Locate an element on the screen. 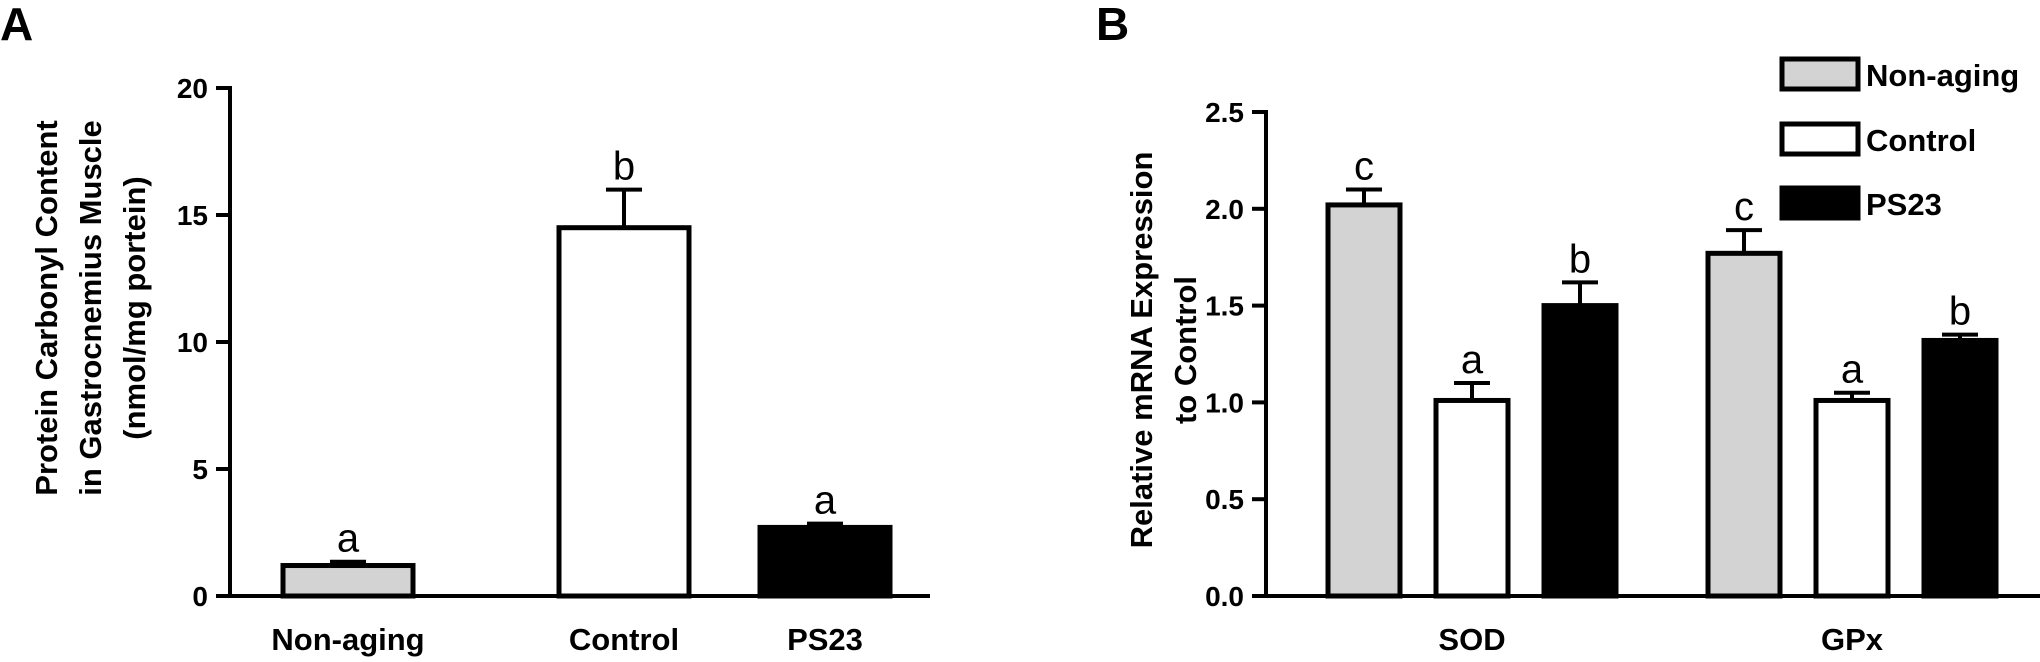 Image resolution: width=2040 pixels, height=662 pixels. panel-b-legend: Non-aging Control PS23 is located at coordinates (1899, 139).